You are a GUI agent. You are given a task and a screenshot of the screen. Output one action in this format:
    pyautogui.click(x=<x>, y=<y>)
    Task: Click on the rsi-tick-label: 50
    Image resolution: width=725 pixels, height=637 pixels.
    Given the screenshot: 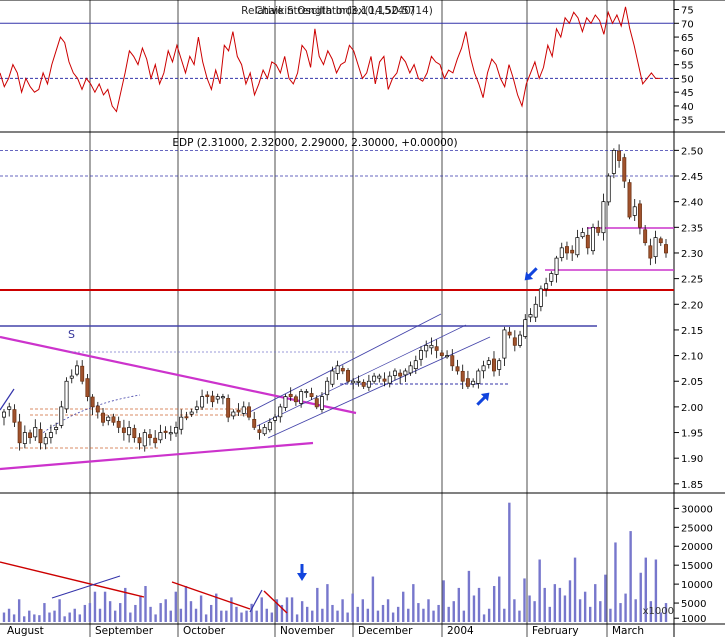 What is the action you would take?
    pyautogui.click(x=687, y=79)
    